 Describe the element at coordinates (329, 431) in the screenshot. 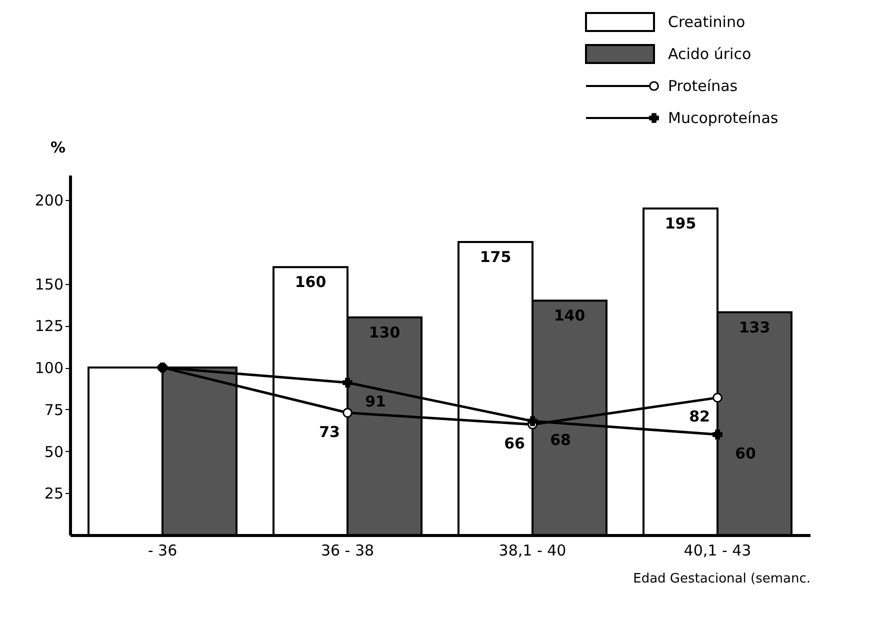

I see `data-label: 73` at that location.